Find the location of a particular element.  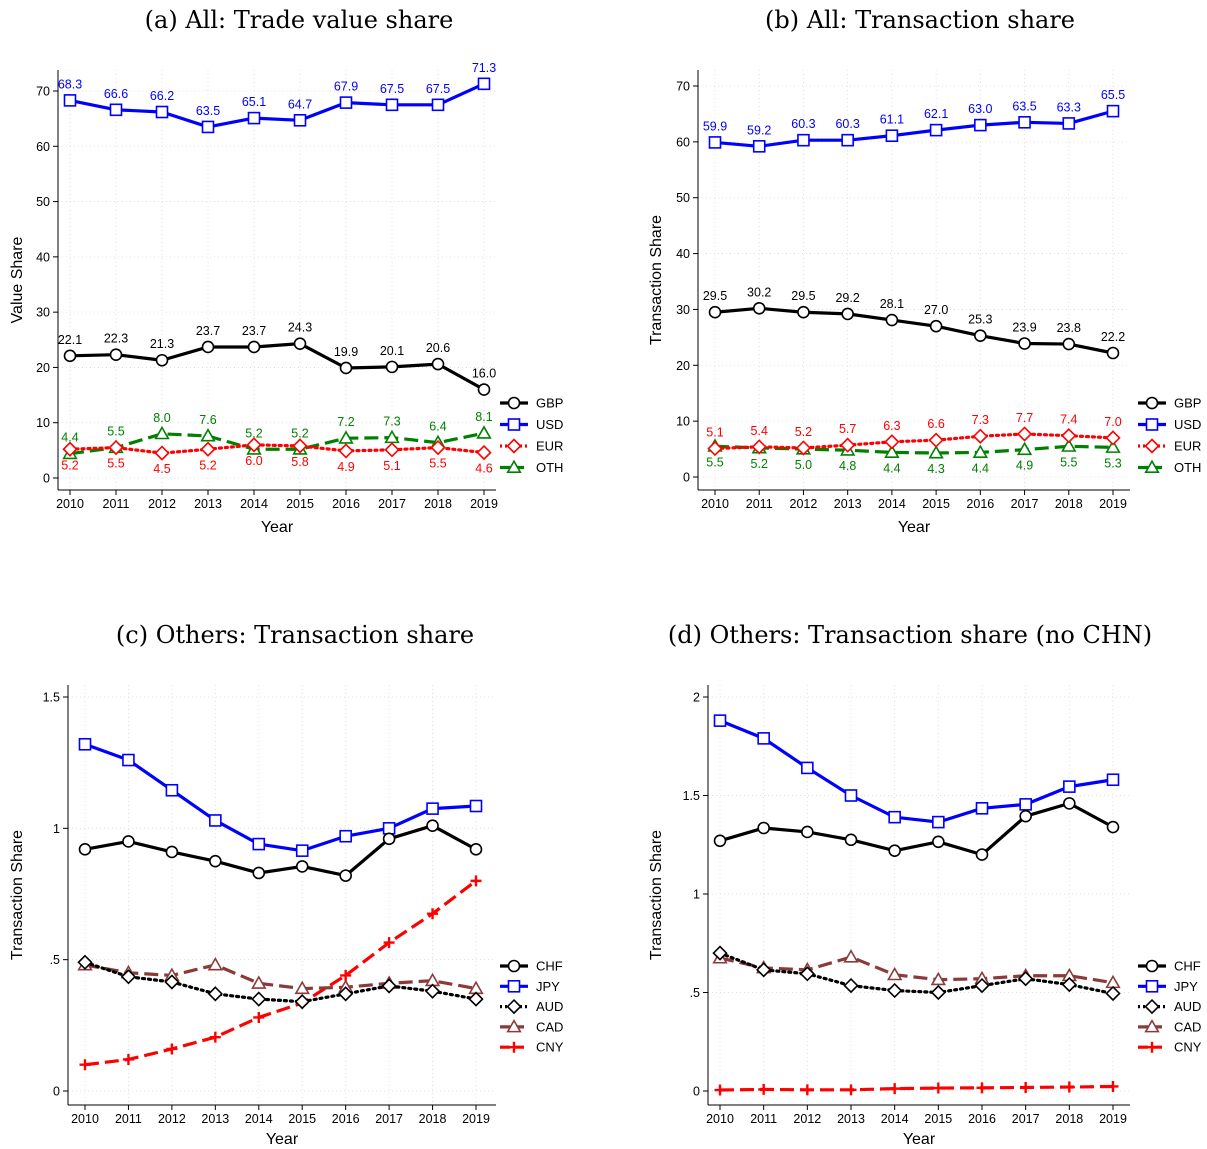

x-axis-label: Year is located at coordinates (919, 1139).